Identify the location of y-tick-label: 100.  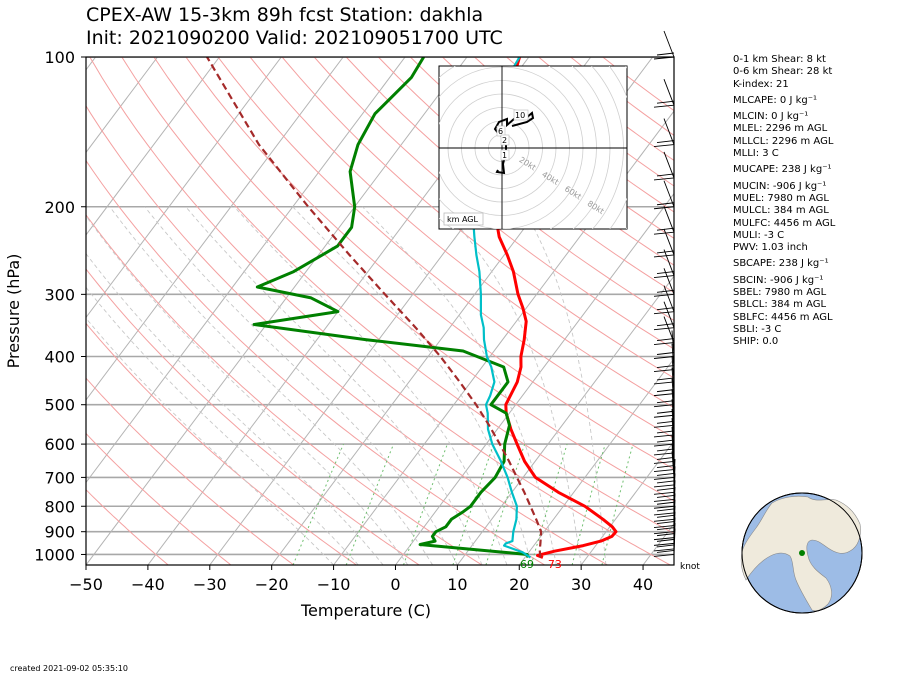
(59, 57).